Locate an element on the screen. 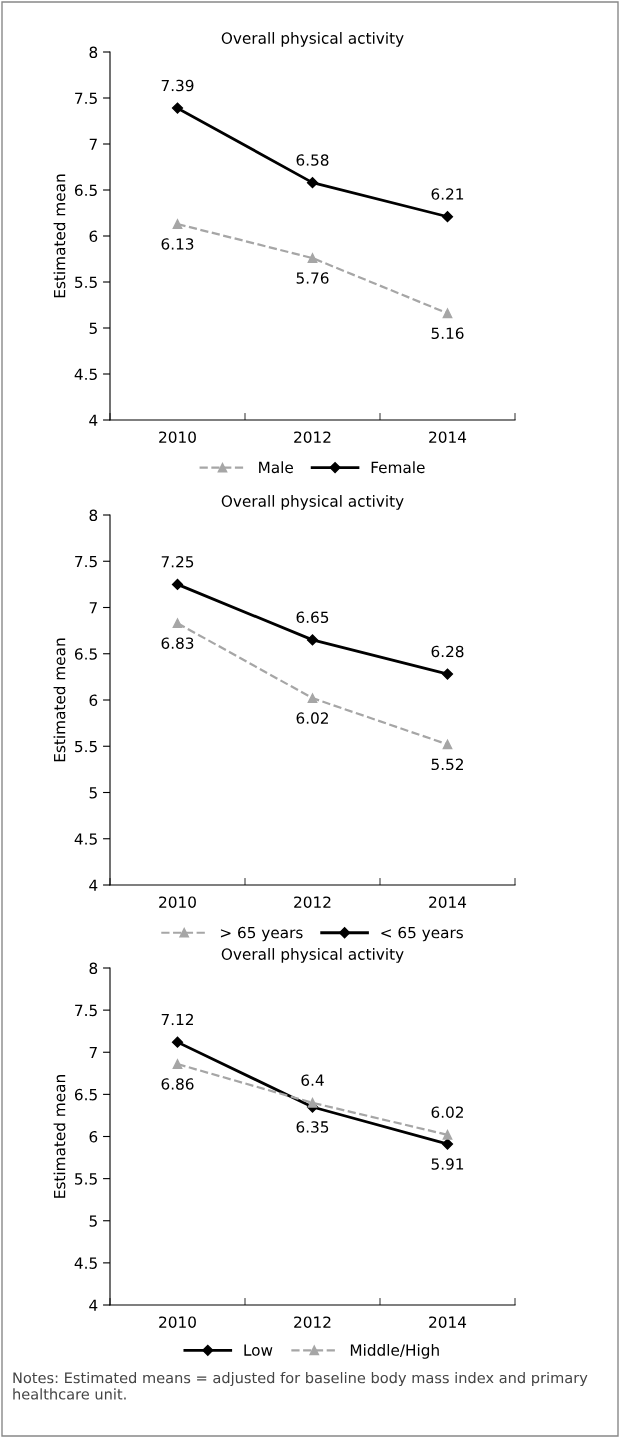  data-label: 6.4 is located at coordinates (312, 1080).